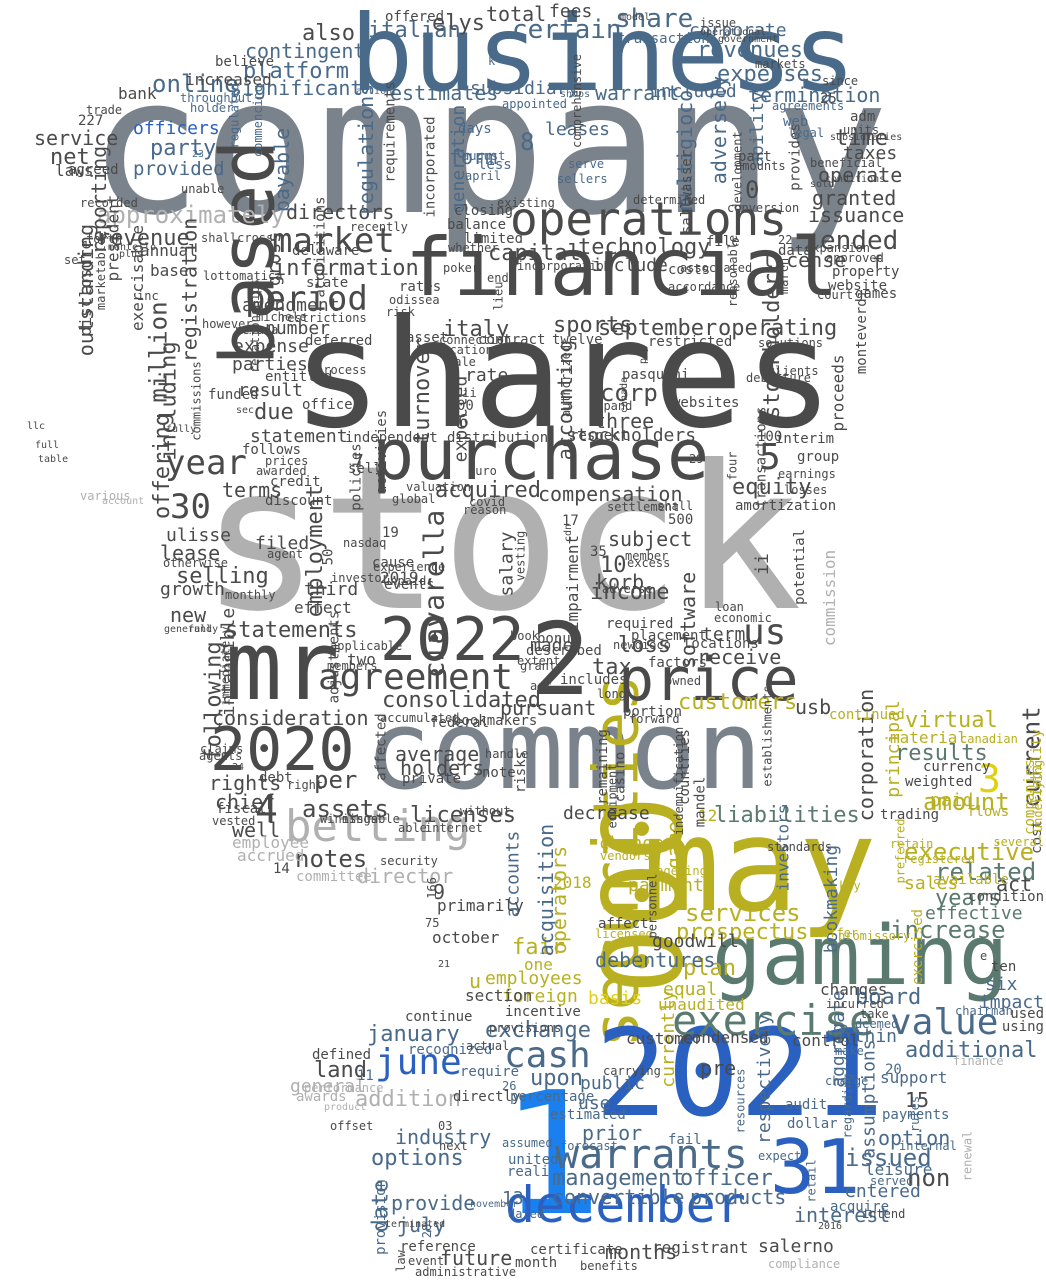  What do you see at coordinates (414, 30) in the screenshot?
I see `word-italian: italian` at bounding box center [414, 30].